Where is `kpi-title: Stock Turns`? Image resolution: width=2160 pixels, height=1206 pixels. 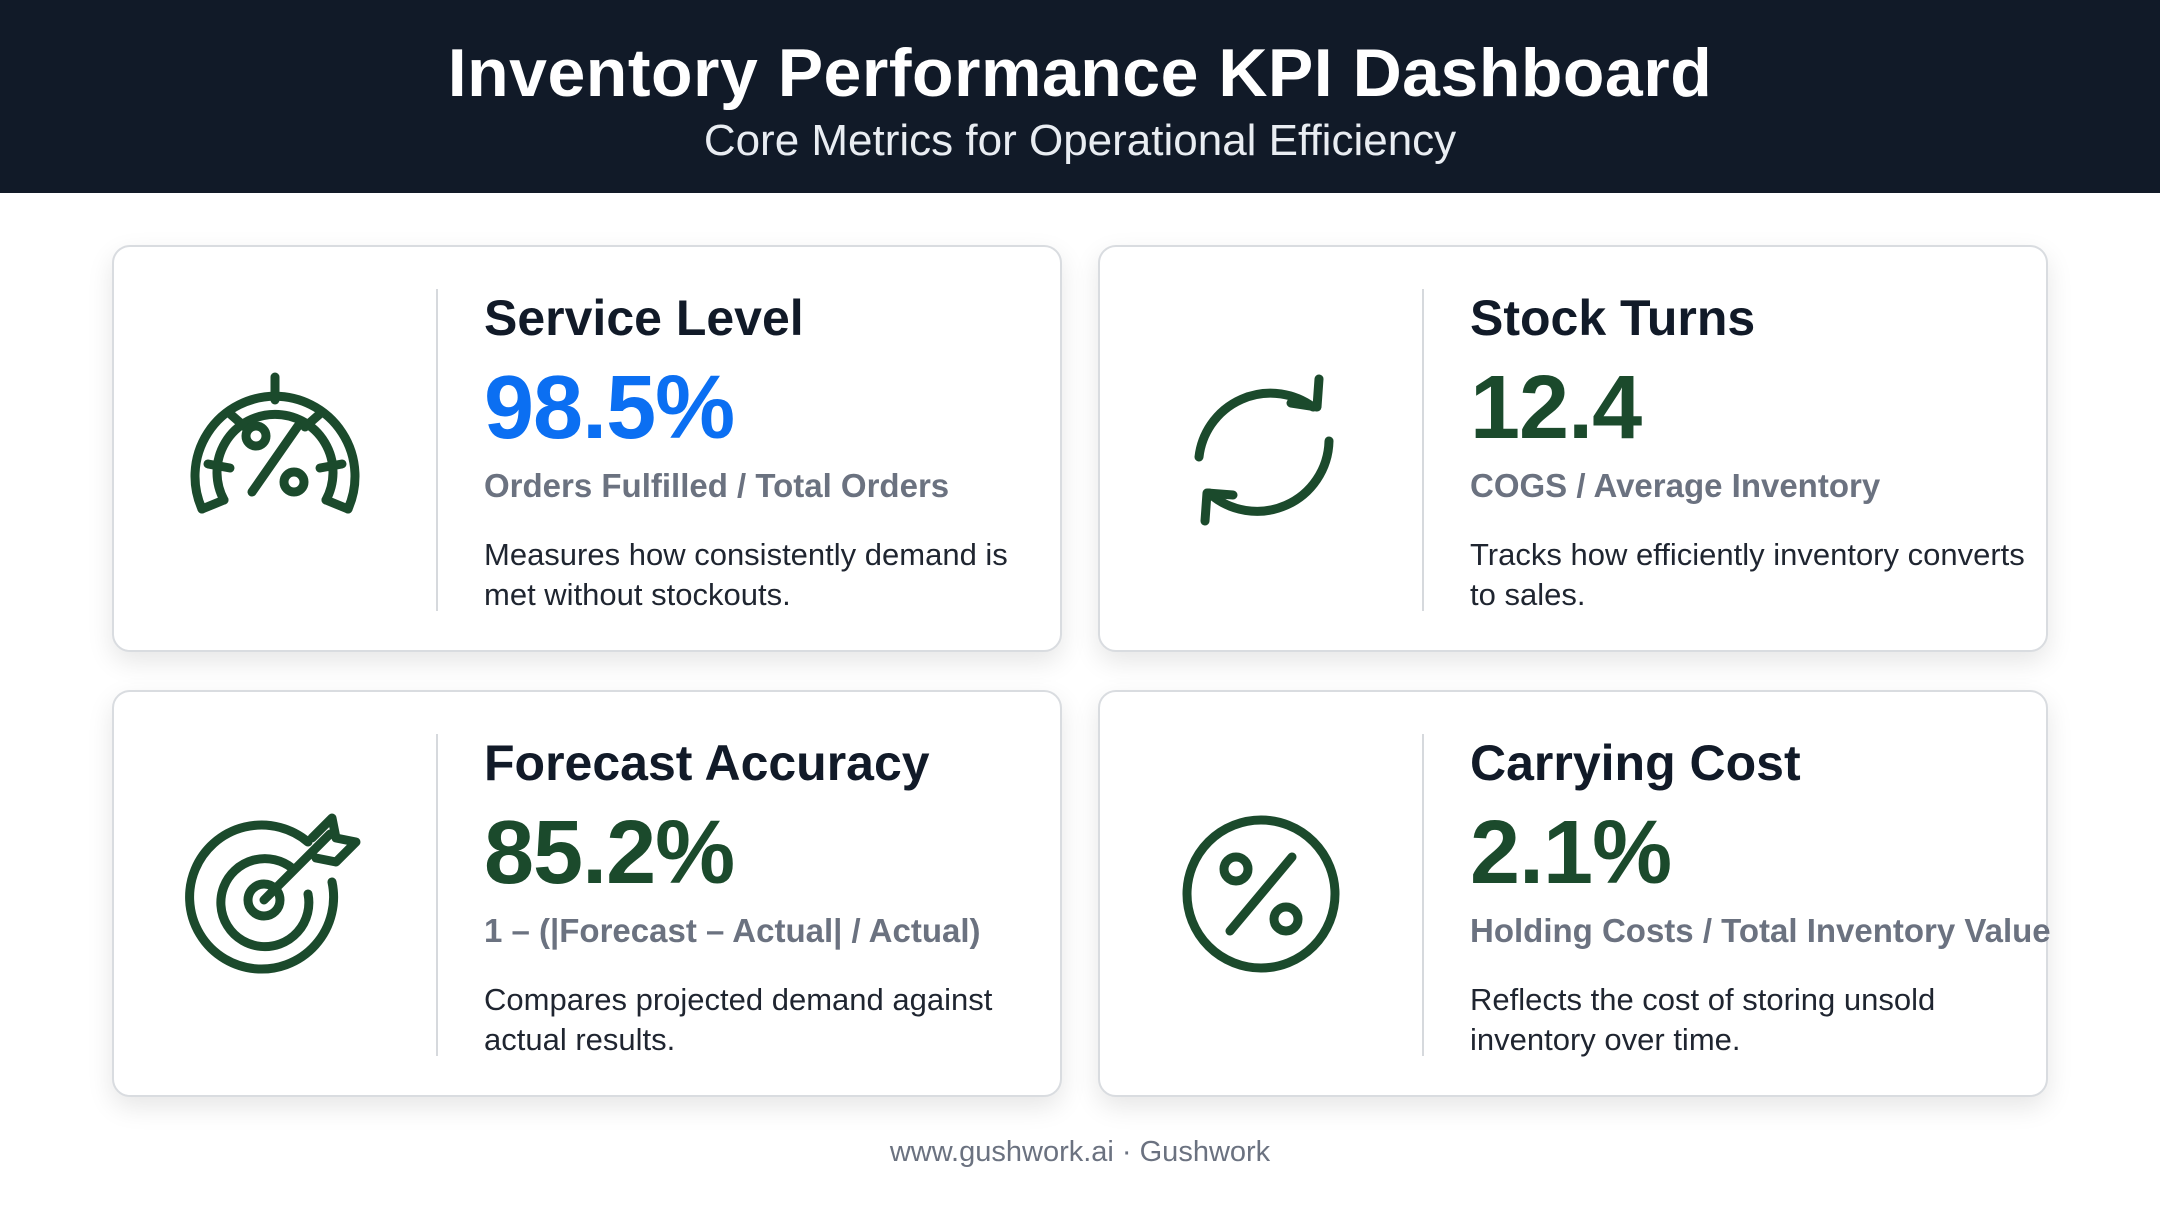 kpi-title: Stock Turns is located at coordinates (1613, 318).